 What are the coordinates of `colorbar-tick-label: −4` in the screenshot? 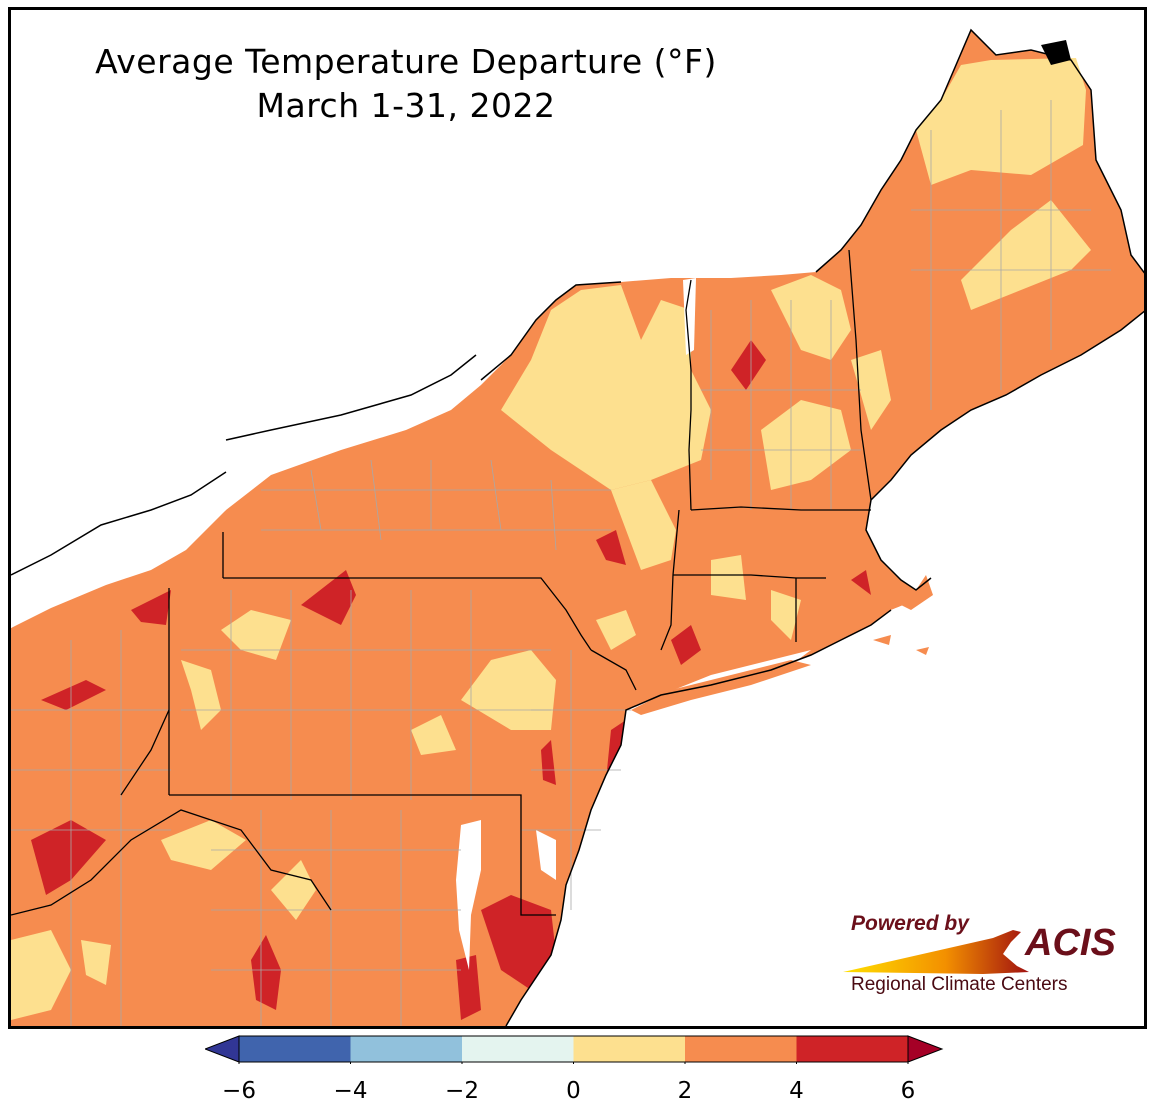 It's located at (350, 1091).